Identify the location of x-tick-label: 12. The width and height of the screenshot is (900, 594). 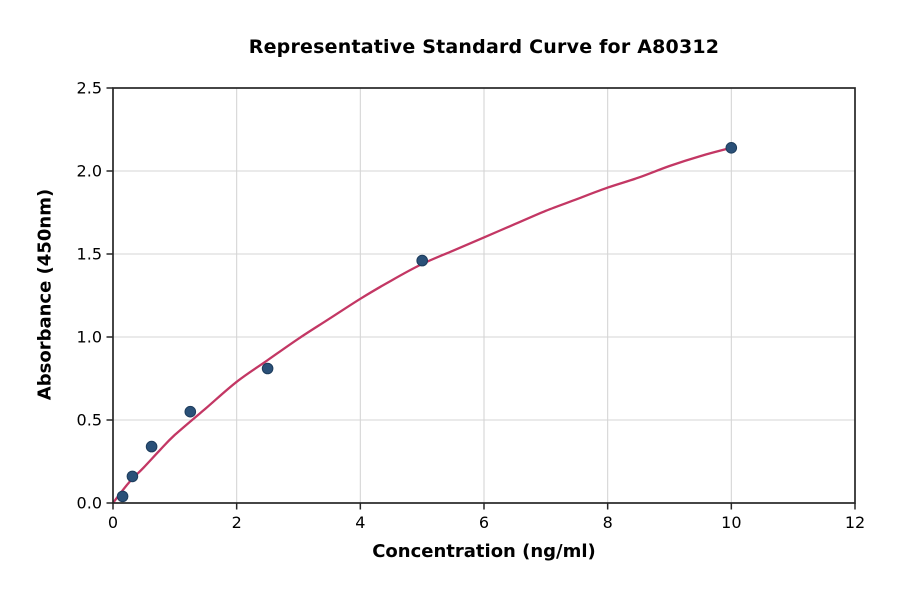
(855, 522).